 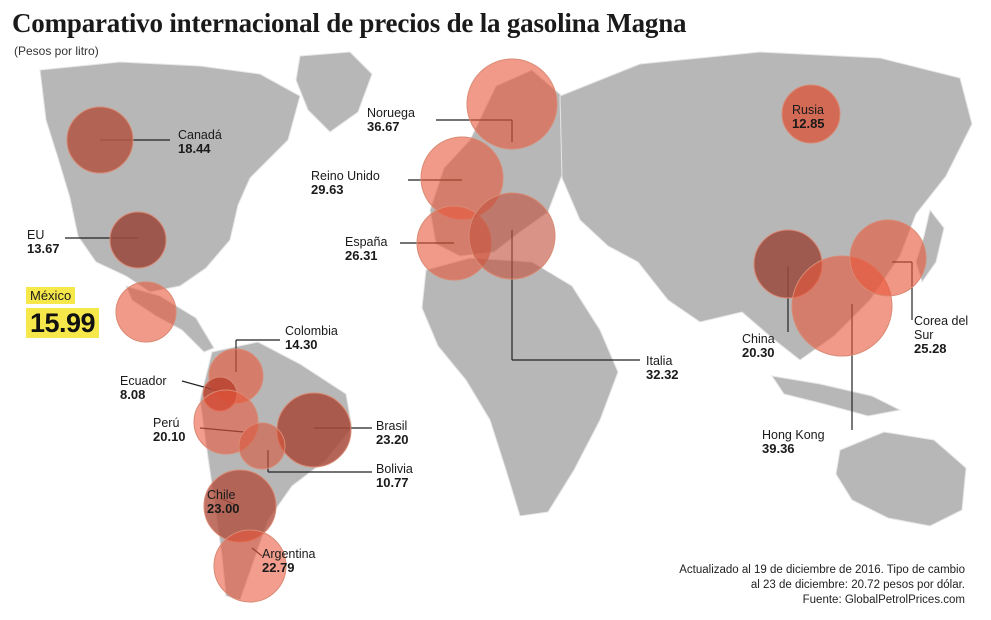 What do you see at coordinates (512, 104) in the screenshot?
I see `bubble-noruega` at bounding box center [512, 104].